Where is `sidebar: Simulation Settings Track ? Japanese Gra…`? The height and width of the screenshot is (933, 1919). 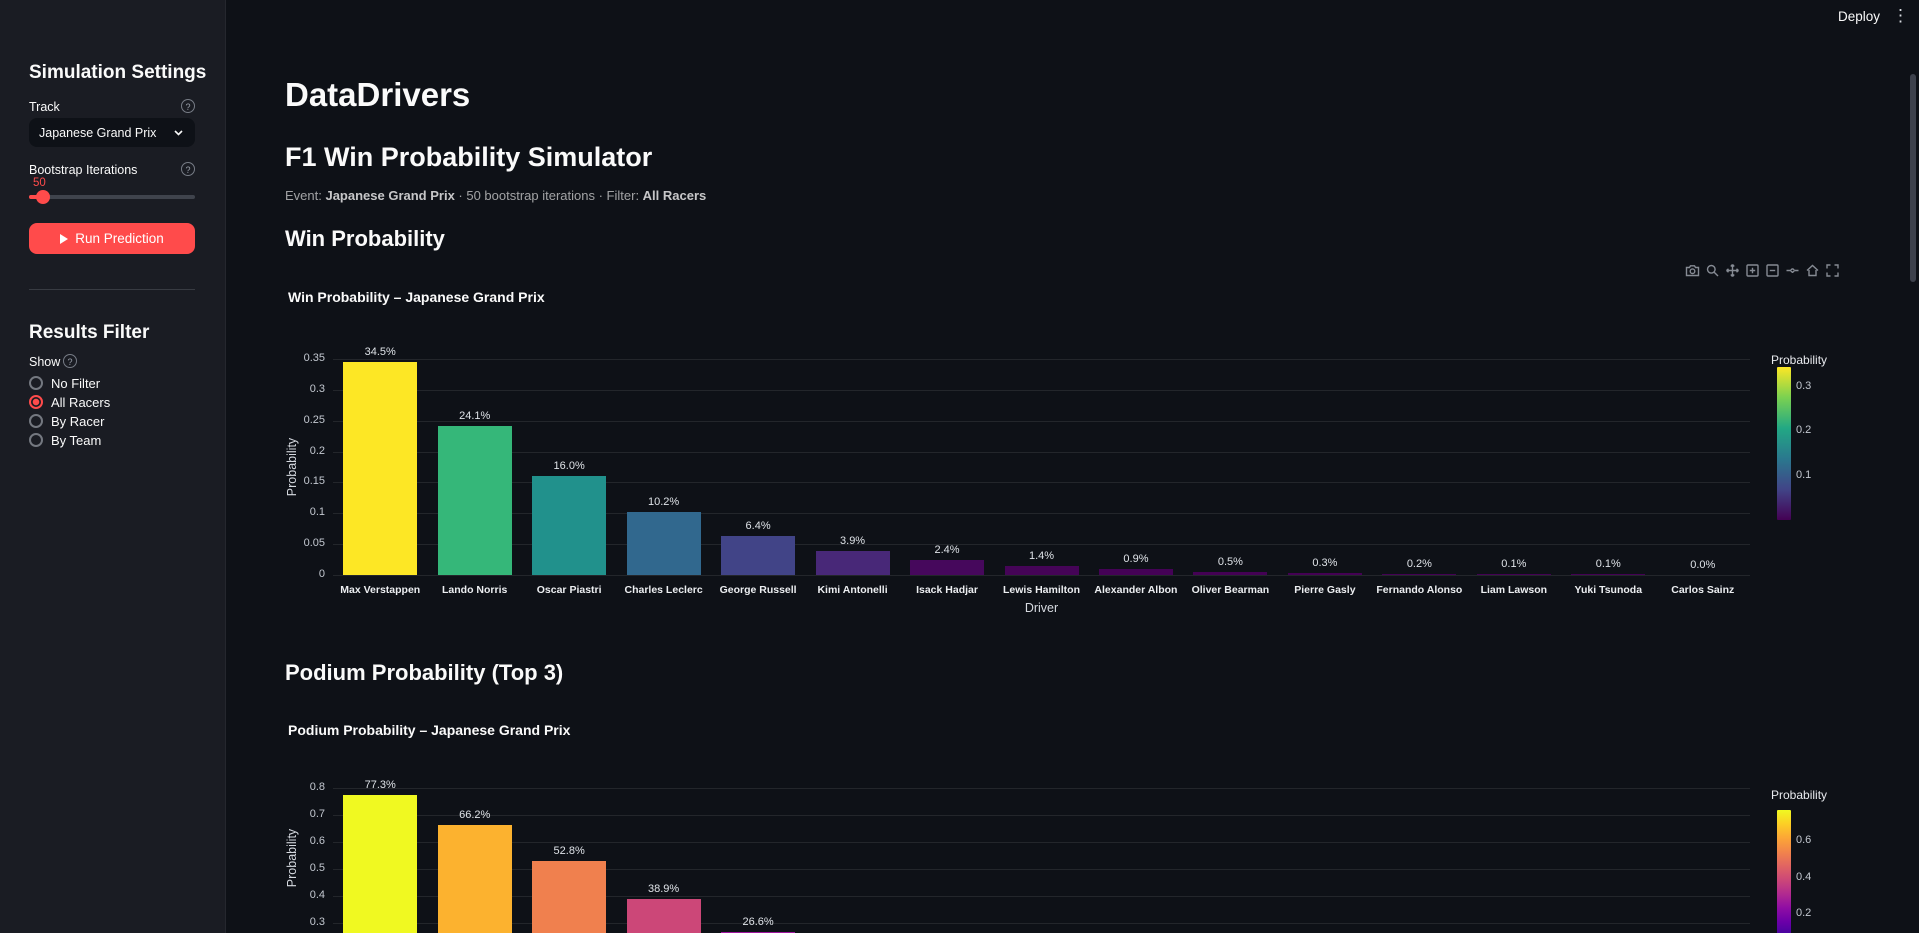
sidebar: Simulation Settings Track ? Japanese Gra… is located at coordinates (113, 466).